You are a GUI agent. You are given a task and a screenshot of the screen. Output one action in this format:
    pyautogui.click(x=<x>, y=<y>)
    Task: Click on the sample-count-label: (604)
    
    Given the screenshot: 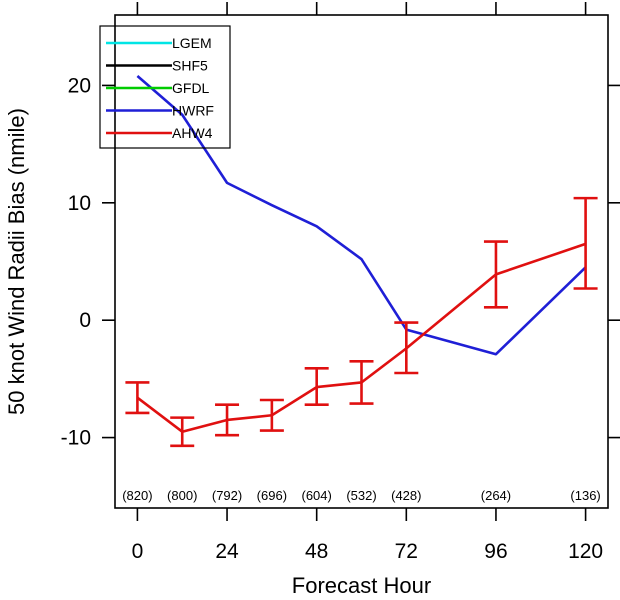 What is the action you would take?
    pyautogui.click(x=317, y=495)
    